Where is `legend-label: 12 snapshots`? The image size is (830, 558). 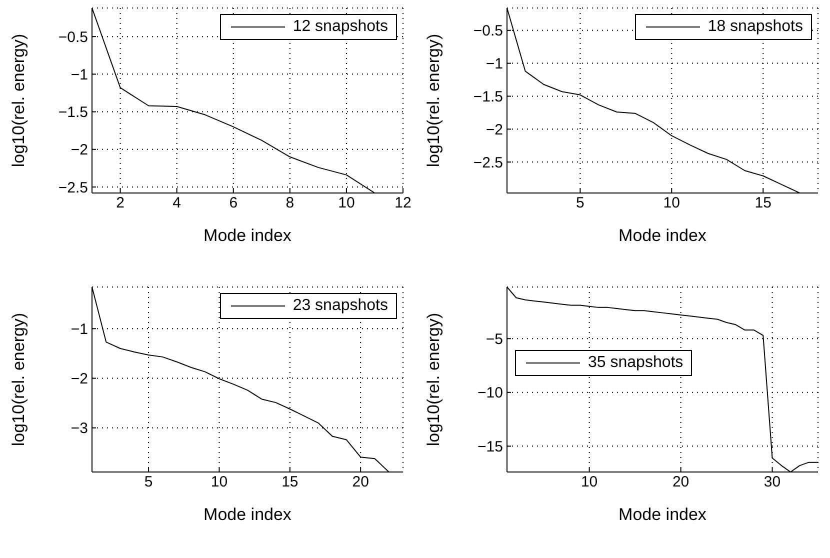
legend-label: 12 snapshots is located at coordinates (340, 27).